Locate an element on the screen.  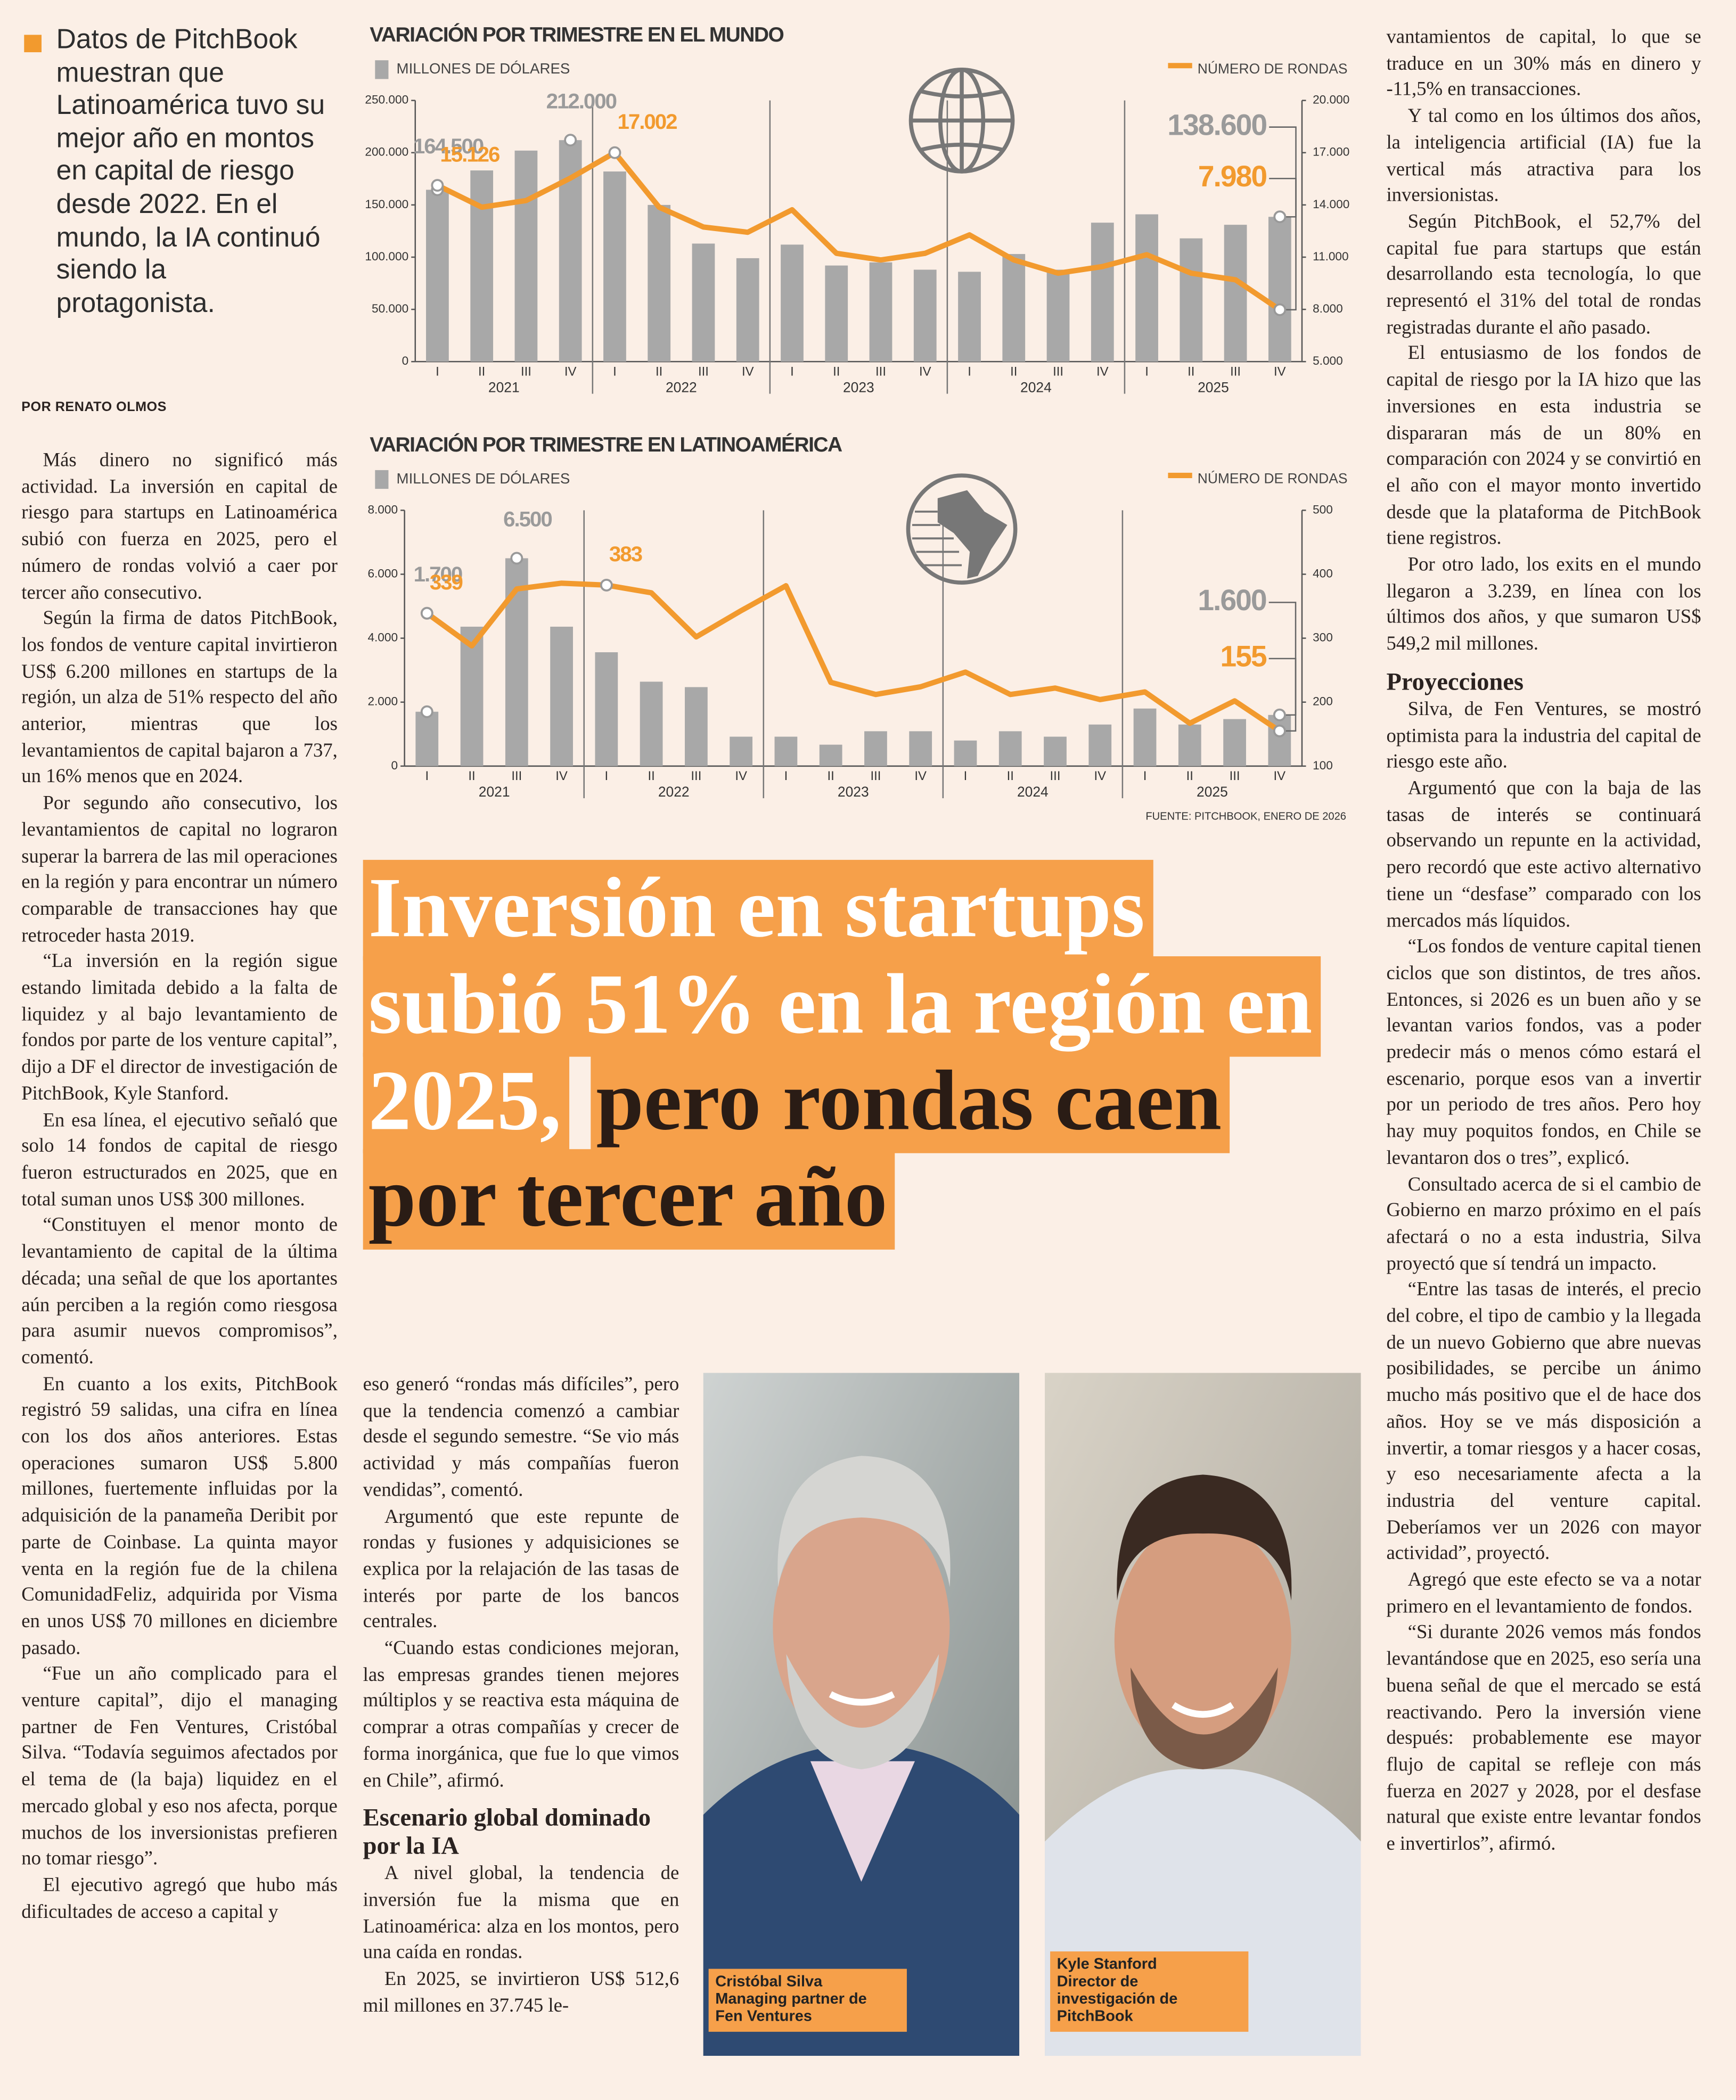
legend-label: MILLONES DE DÓLARES is located at coordinates (484, 478).